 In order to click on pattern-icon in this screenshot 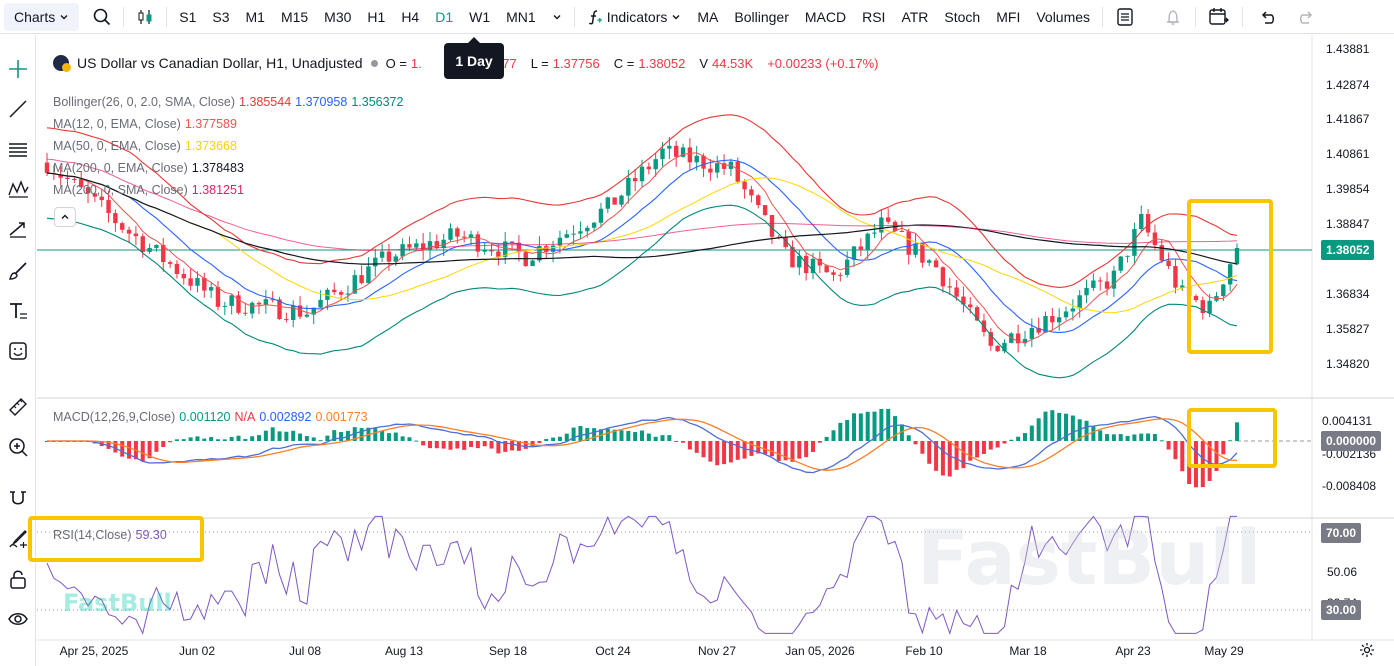, I will do `click(18, 189)`.